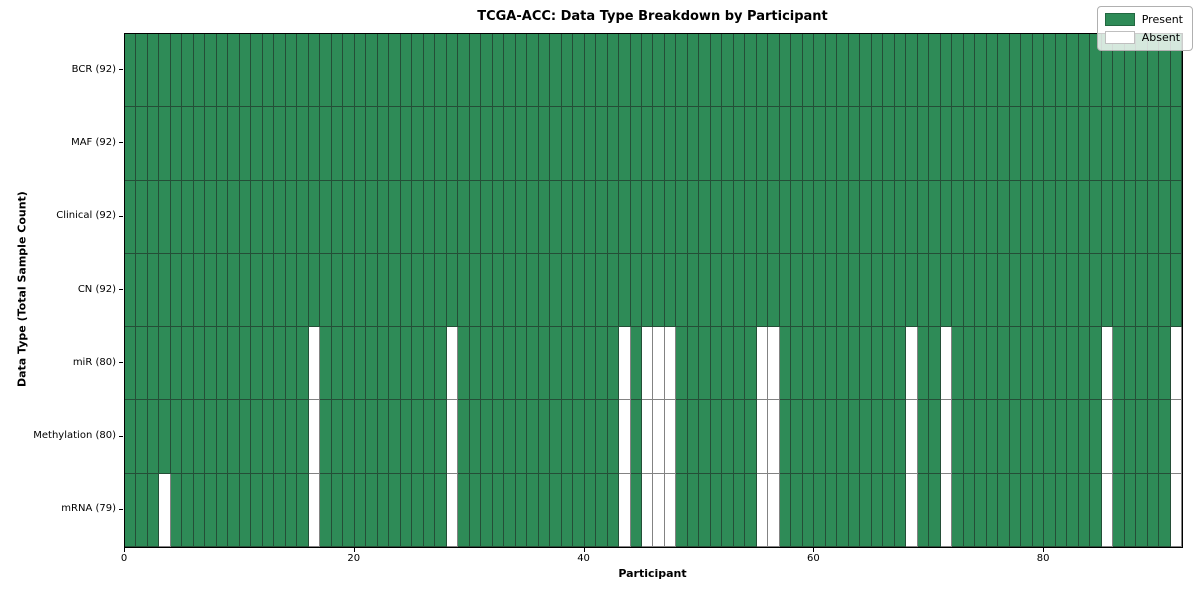 The width and height of the screenshot is (1200, 600). I want to click on y-tick-label: Methylation (80), so click(74, 436).